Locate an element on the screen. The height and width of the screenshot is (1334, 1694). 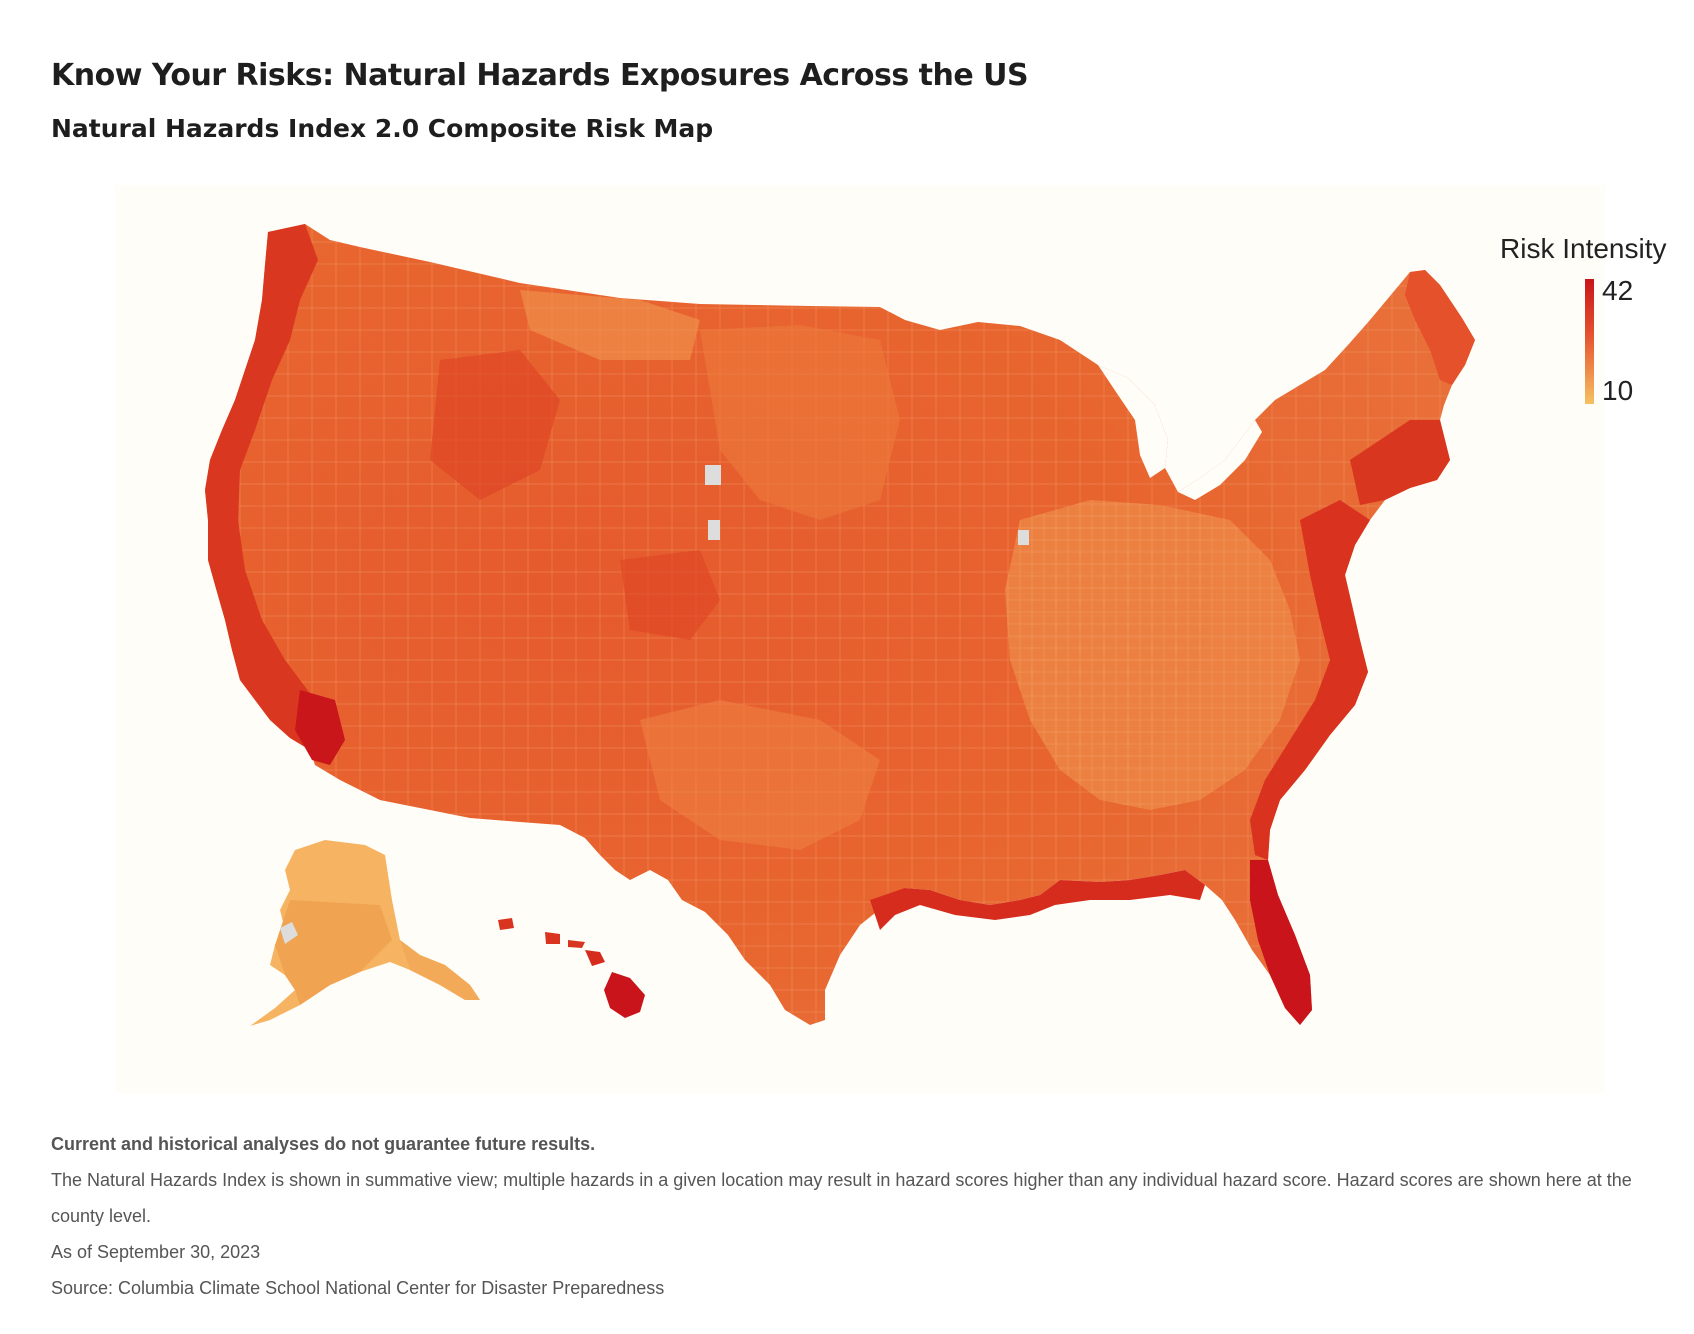
region-gulf-coast-high is located at coordinates (1037, 900).